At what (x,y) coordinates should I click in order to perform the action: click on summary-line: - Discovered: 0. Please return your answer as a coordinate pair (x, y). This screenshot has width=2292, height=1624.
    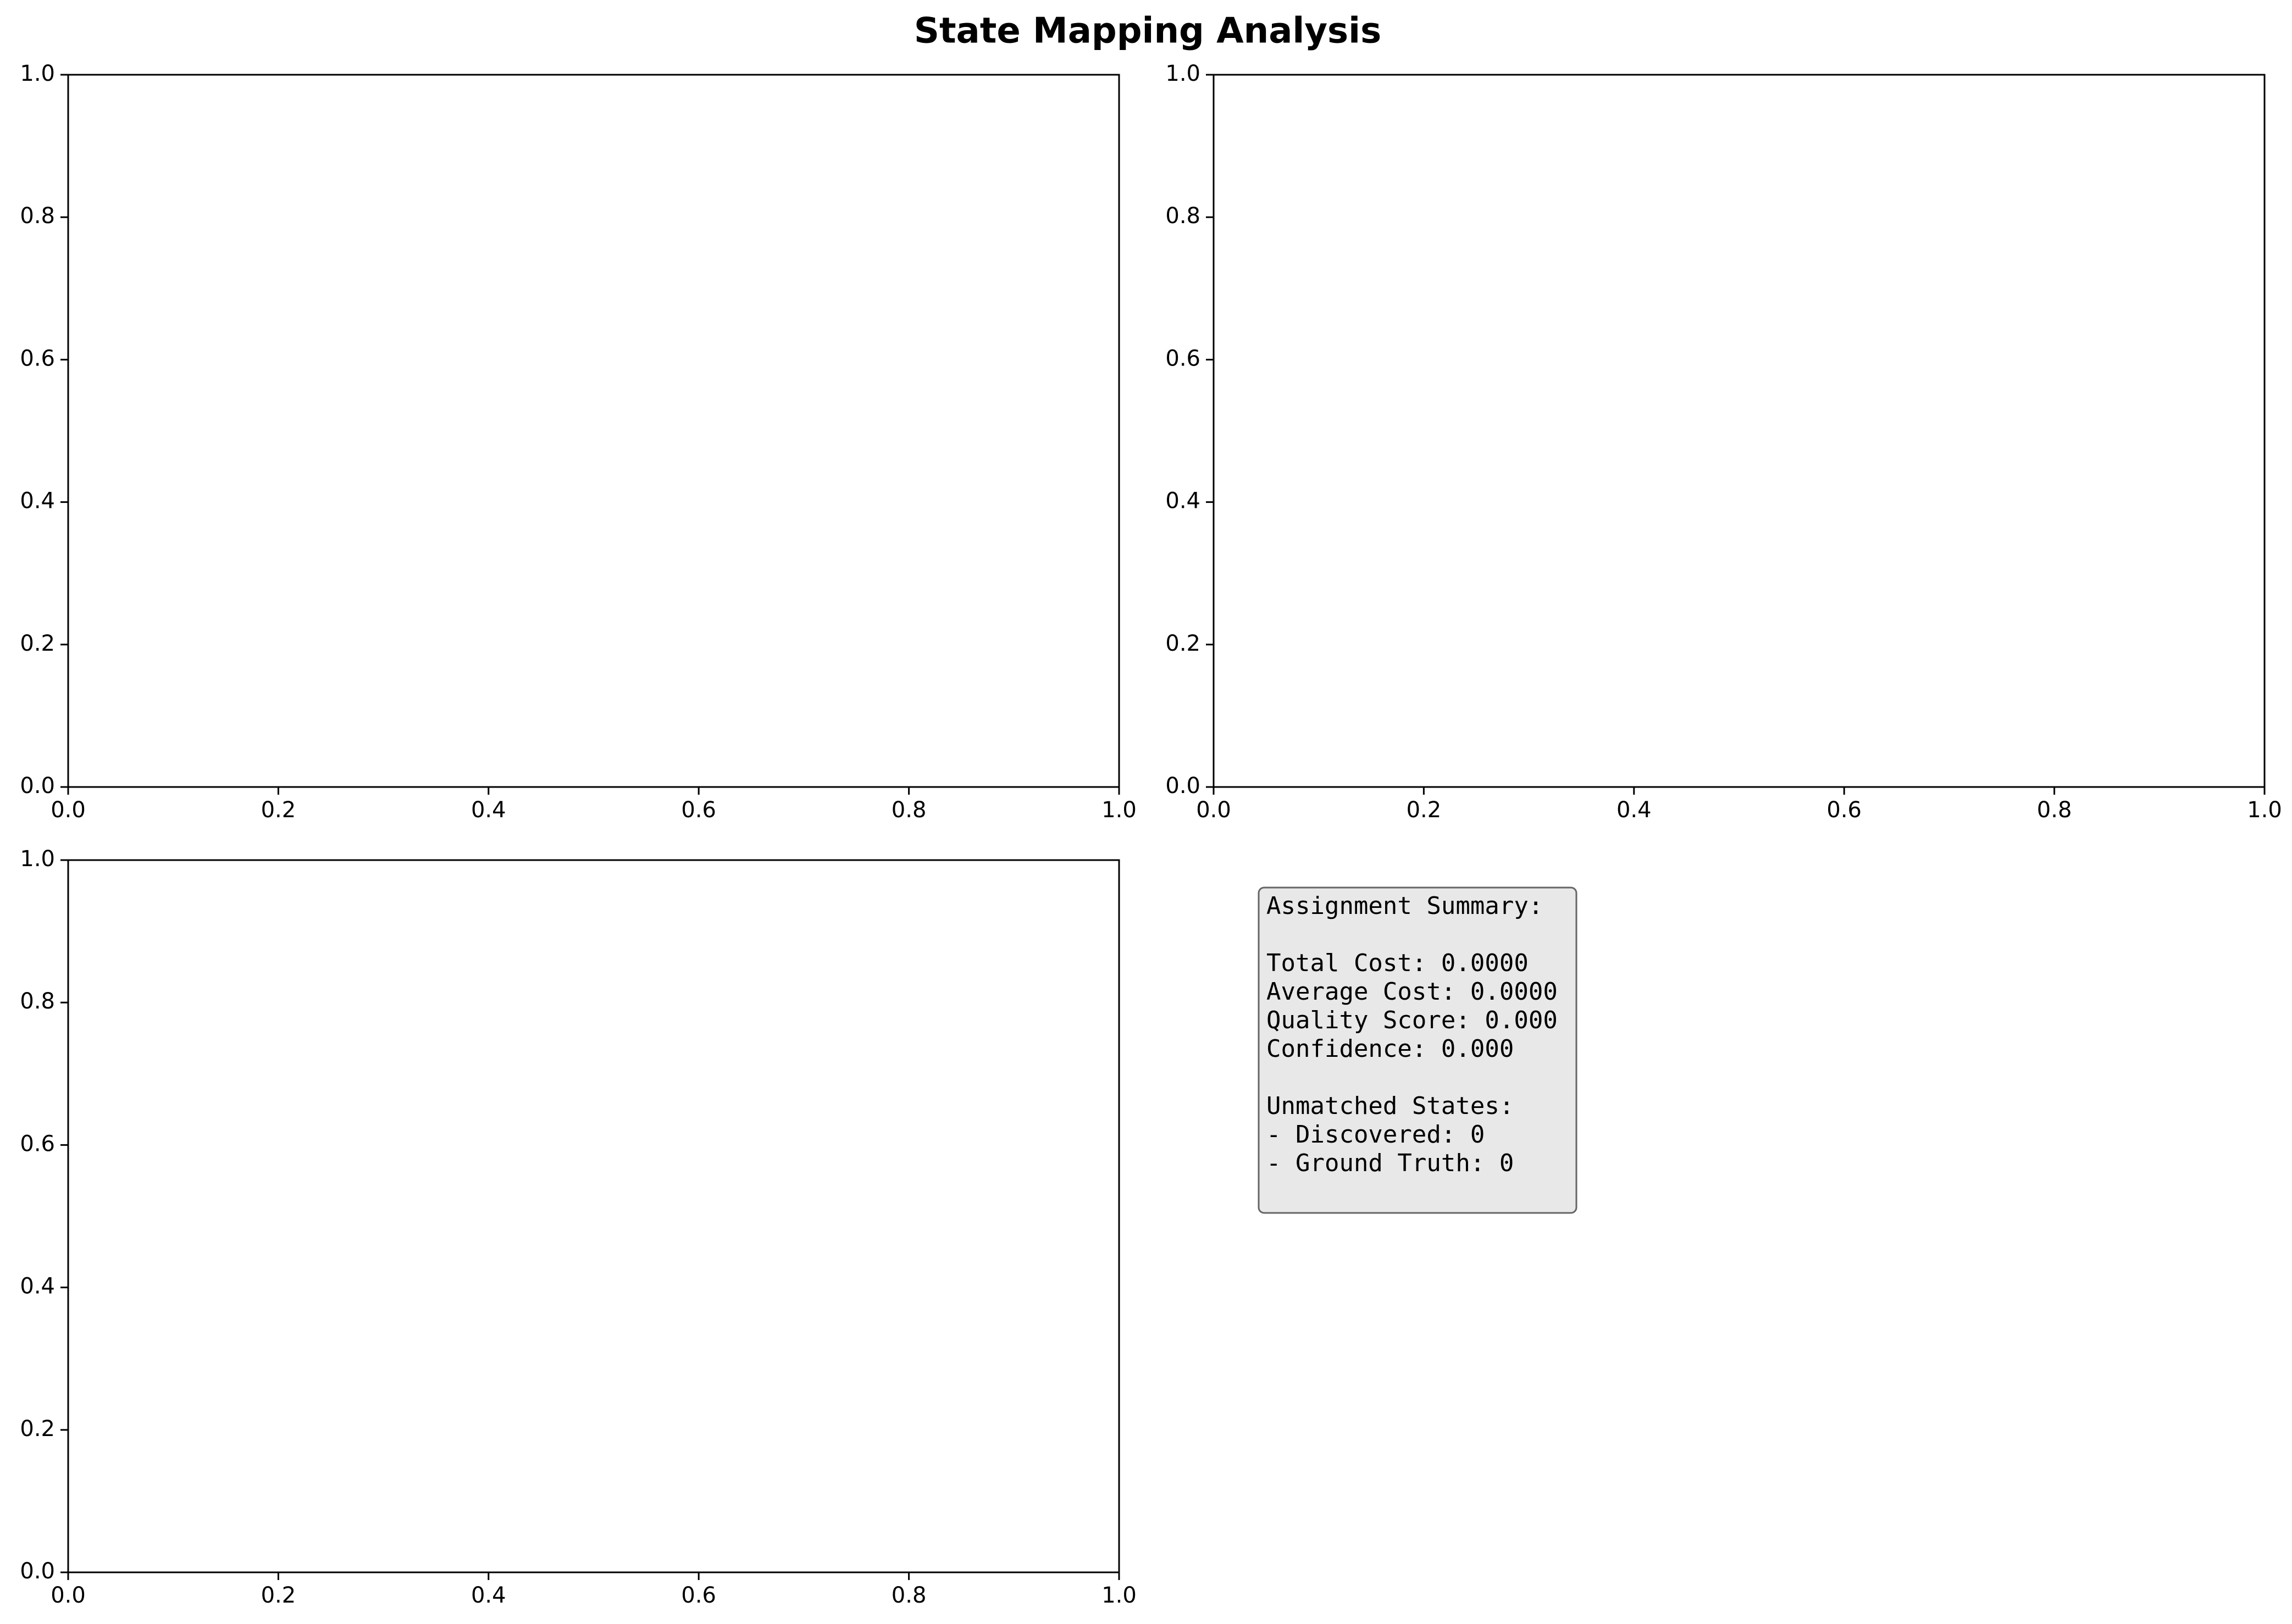
    Looking at the image, I should click on (1375, 1135).